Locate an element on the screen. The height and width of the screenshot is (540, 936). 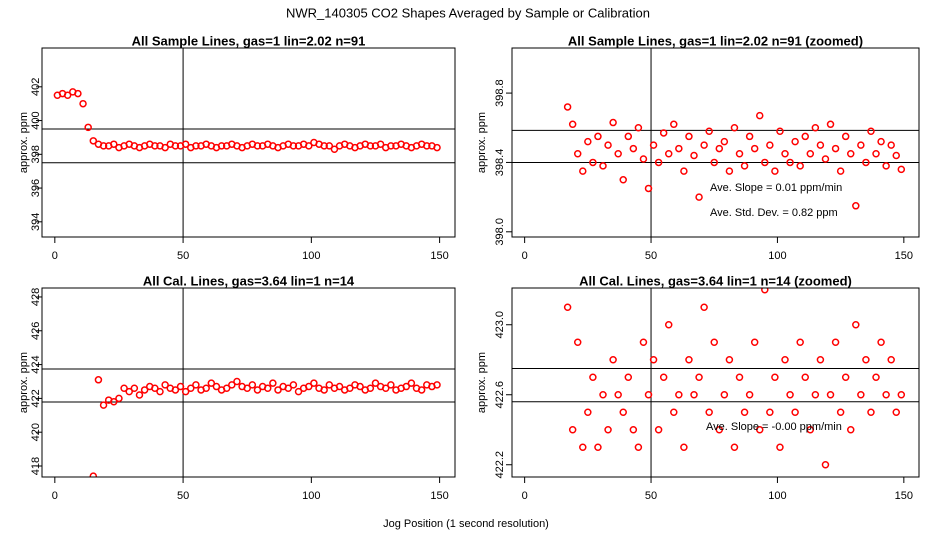
y-axis-label: approx. ppm is located at coordinates (24, 142).